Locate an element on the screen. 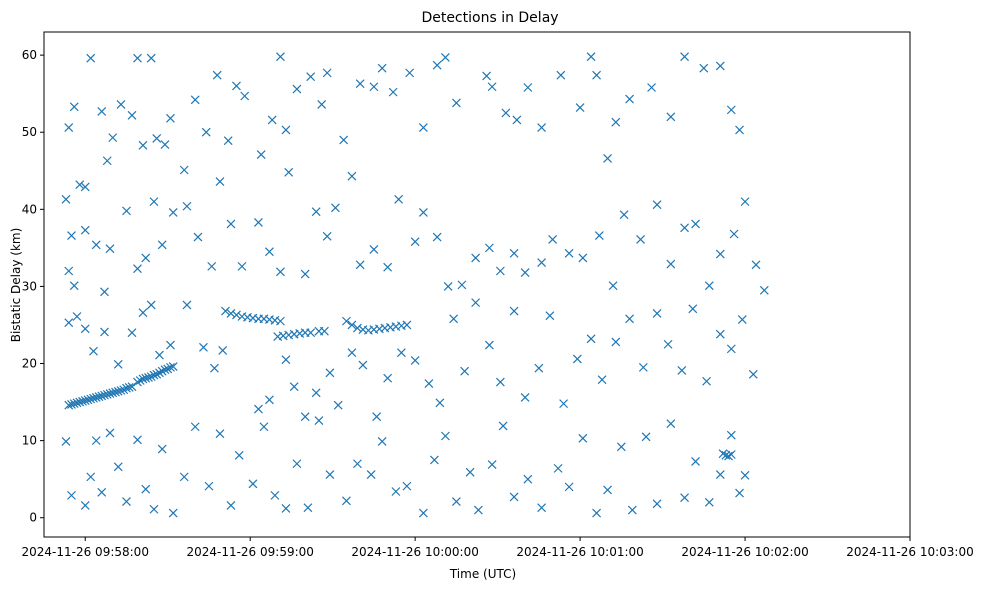  y-tick-label: 40 is located at coordinates (29, 209).